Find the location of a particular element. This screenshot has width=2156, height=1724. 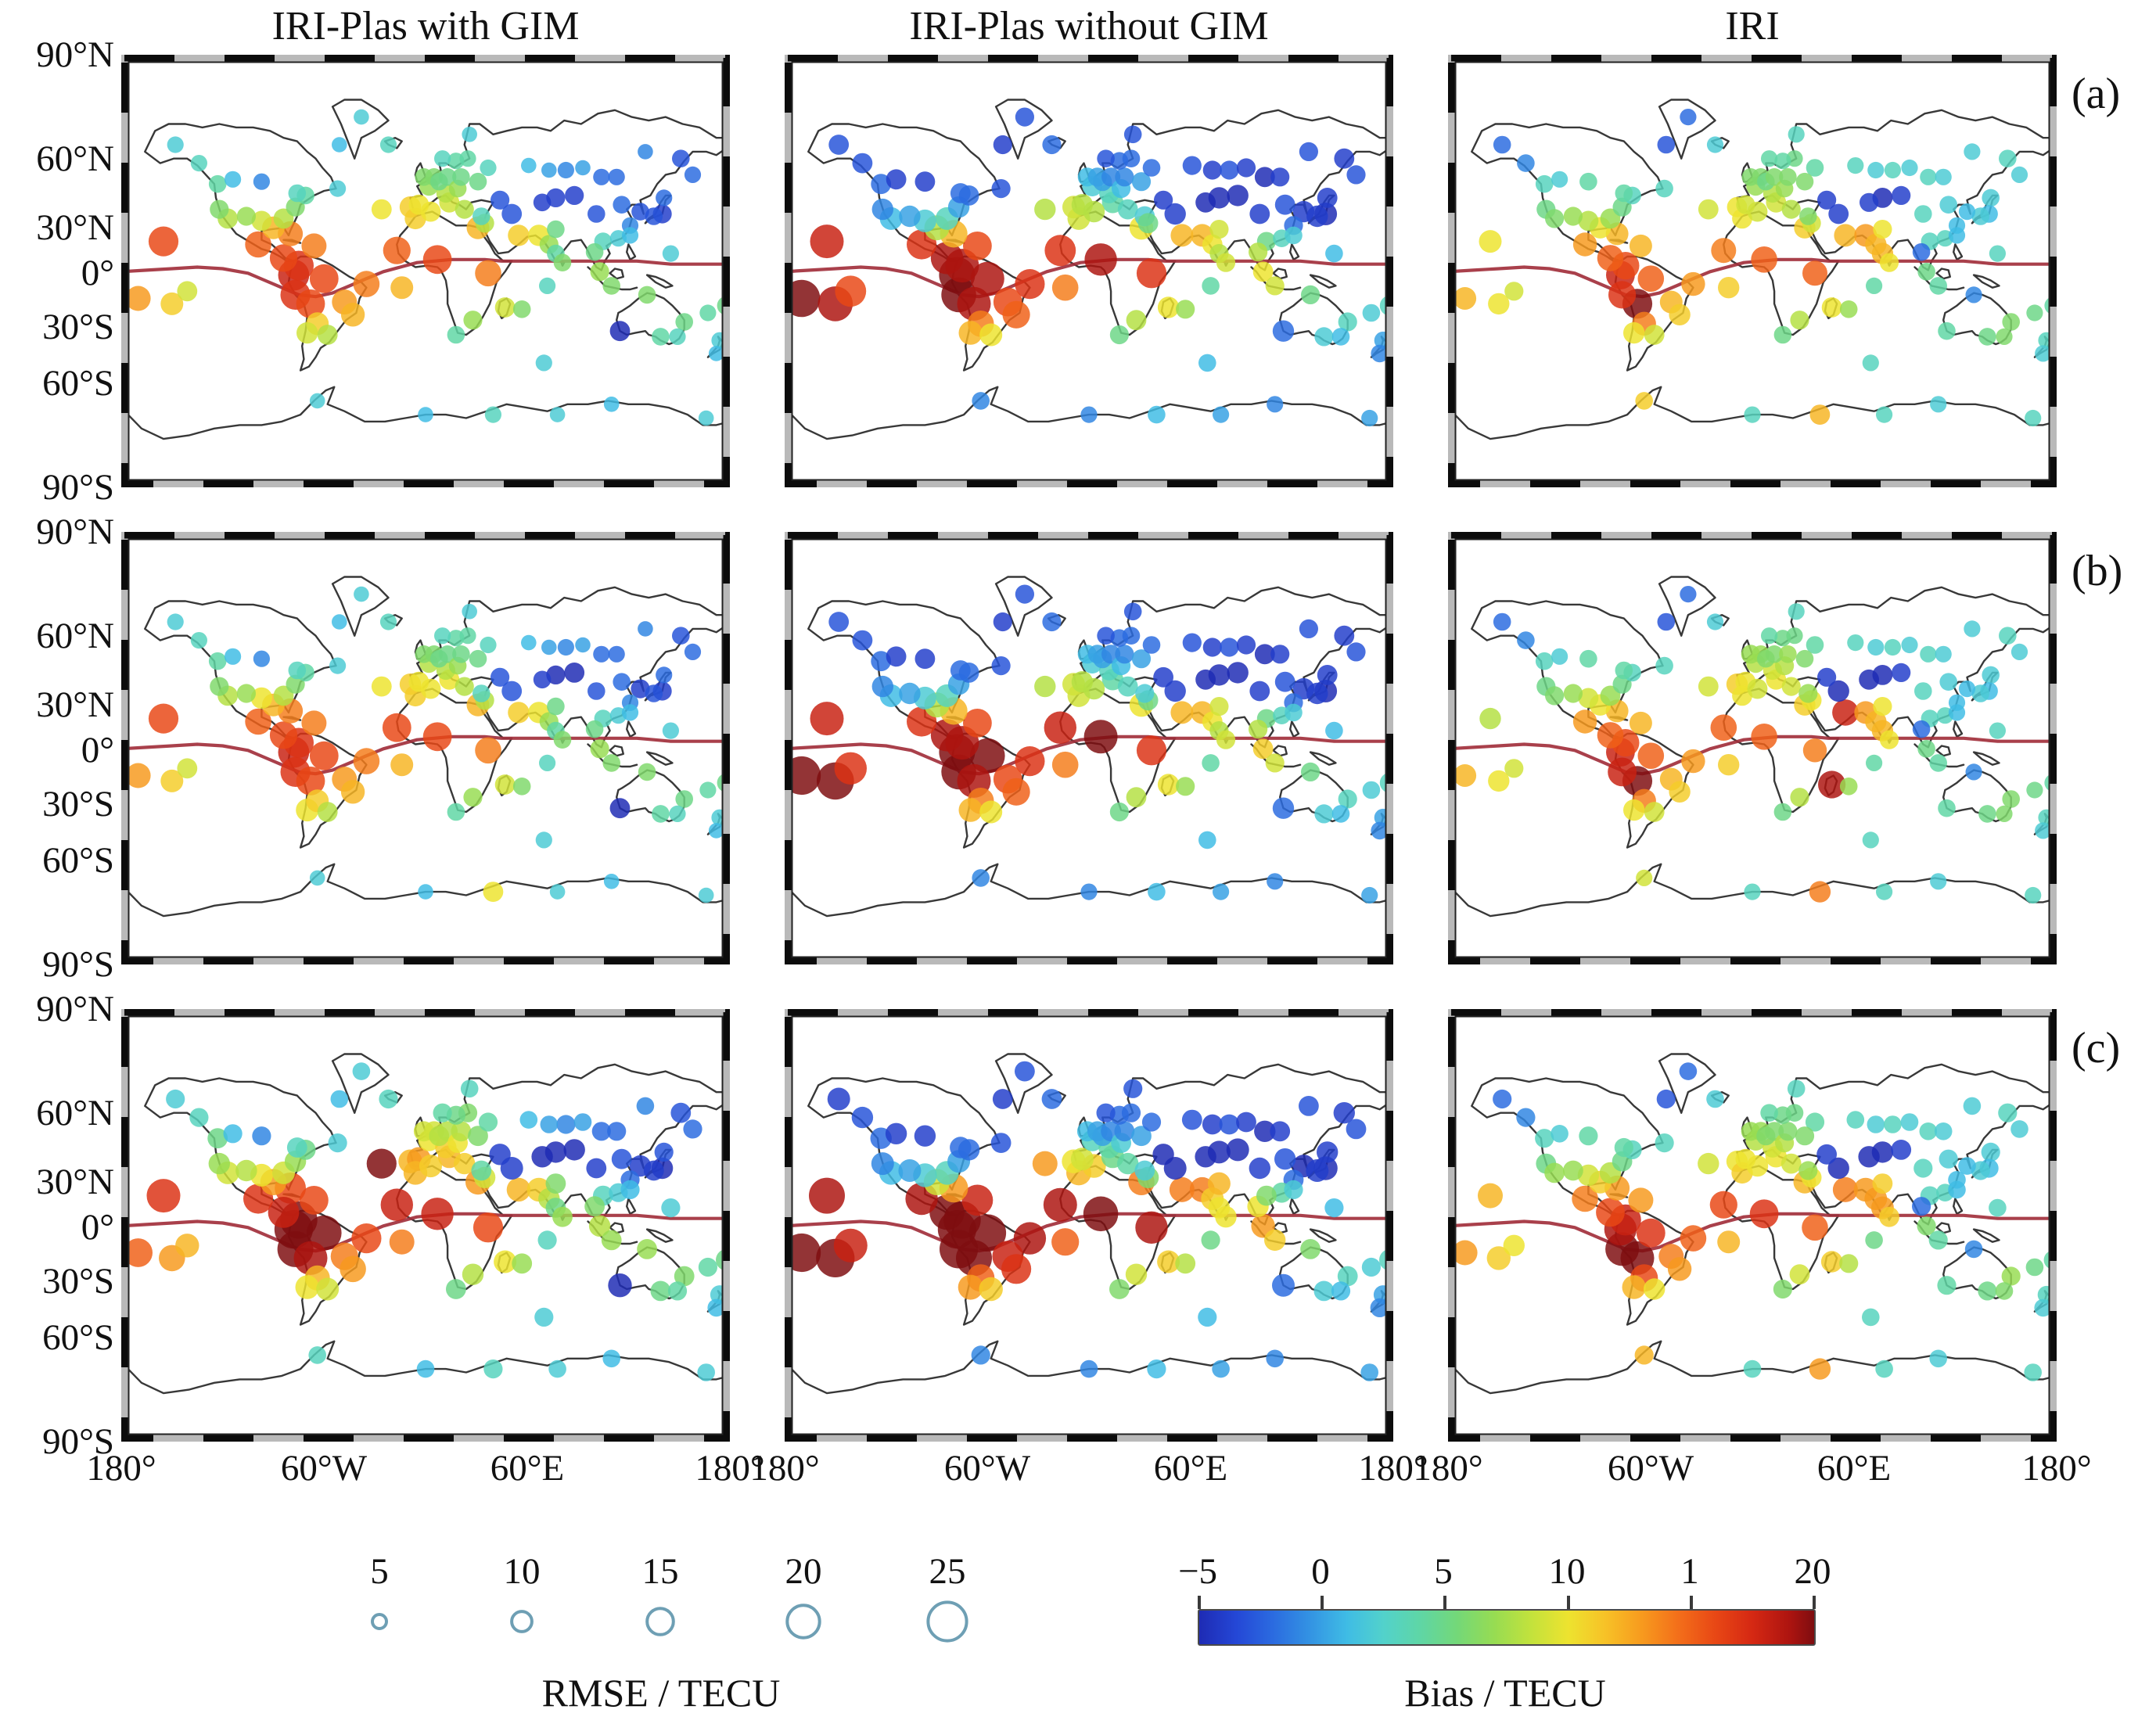

lat-tick-row1-1: 60°N is located at coordinates (75, 158).